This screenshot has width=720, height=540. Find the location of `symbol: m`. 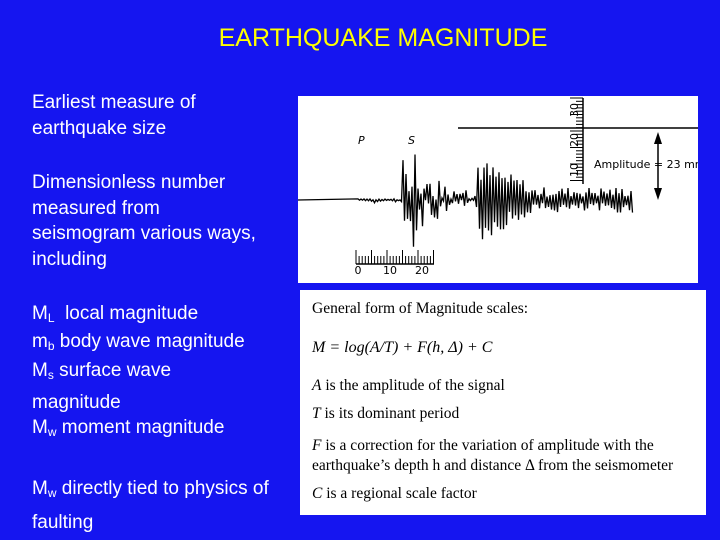

symbol: m is located at coordinates (40, 341).